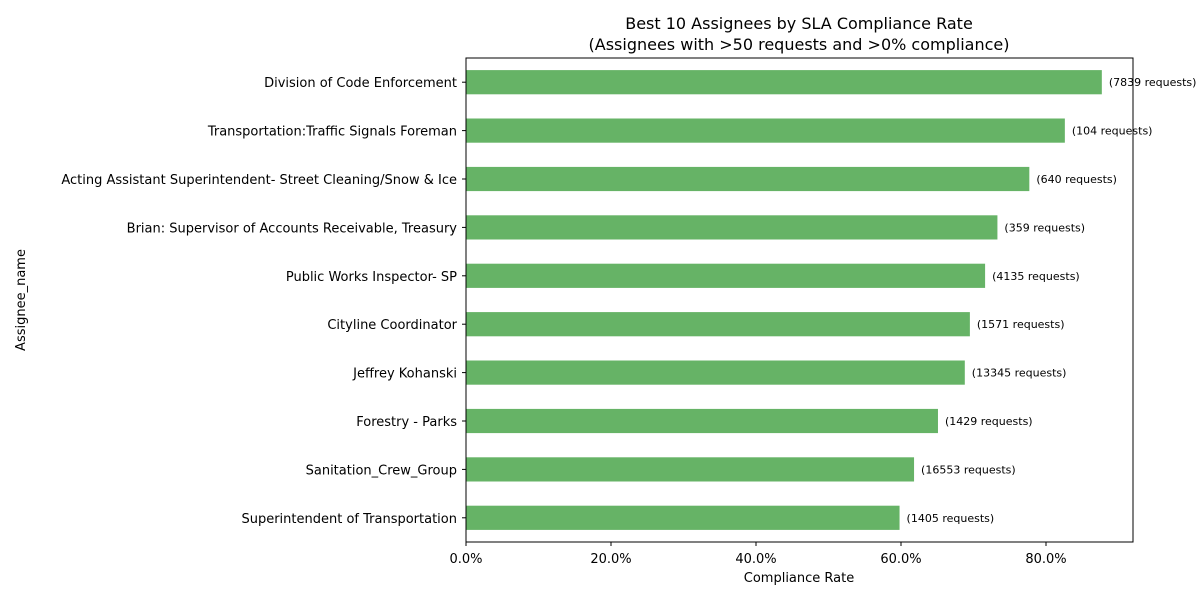  I want to click on bar-data-label: (640 requests), so click(1076, 179).